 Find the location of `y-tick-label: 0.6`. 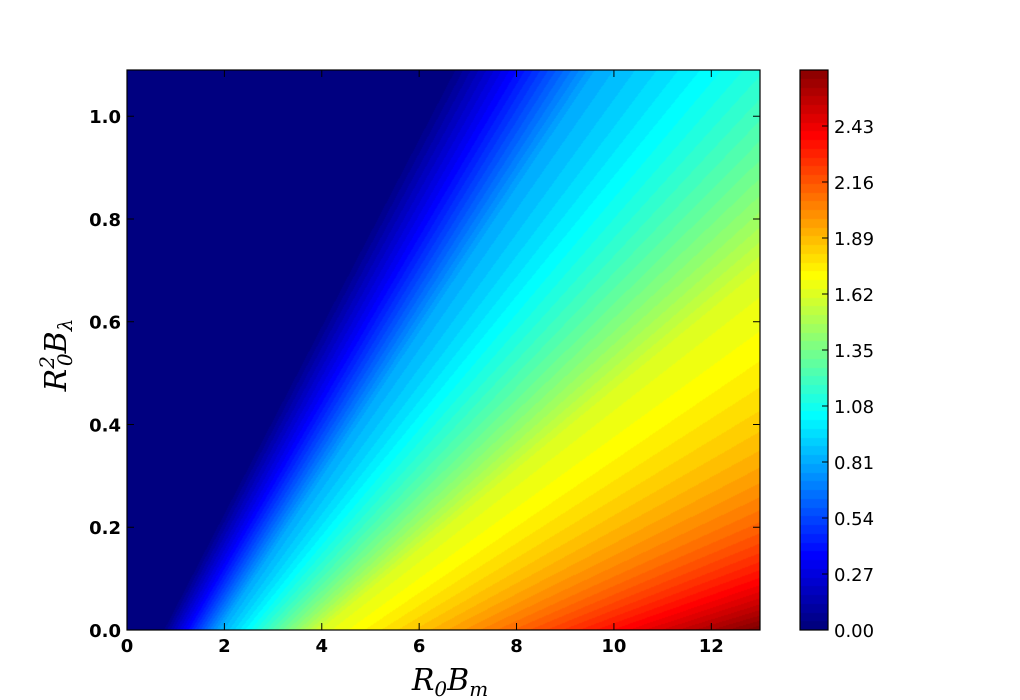

y-tick-label: 0.6 is located at coordinates (105, 323).